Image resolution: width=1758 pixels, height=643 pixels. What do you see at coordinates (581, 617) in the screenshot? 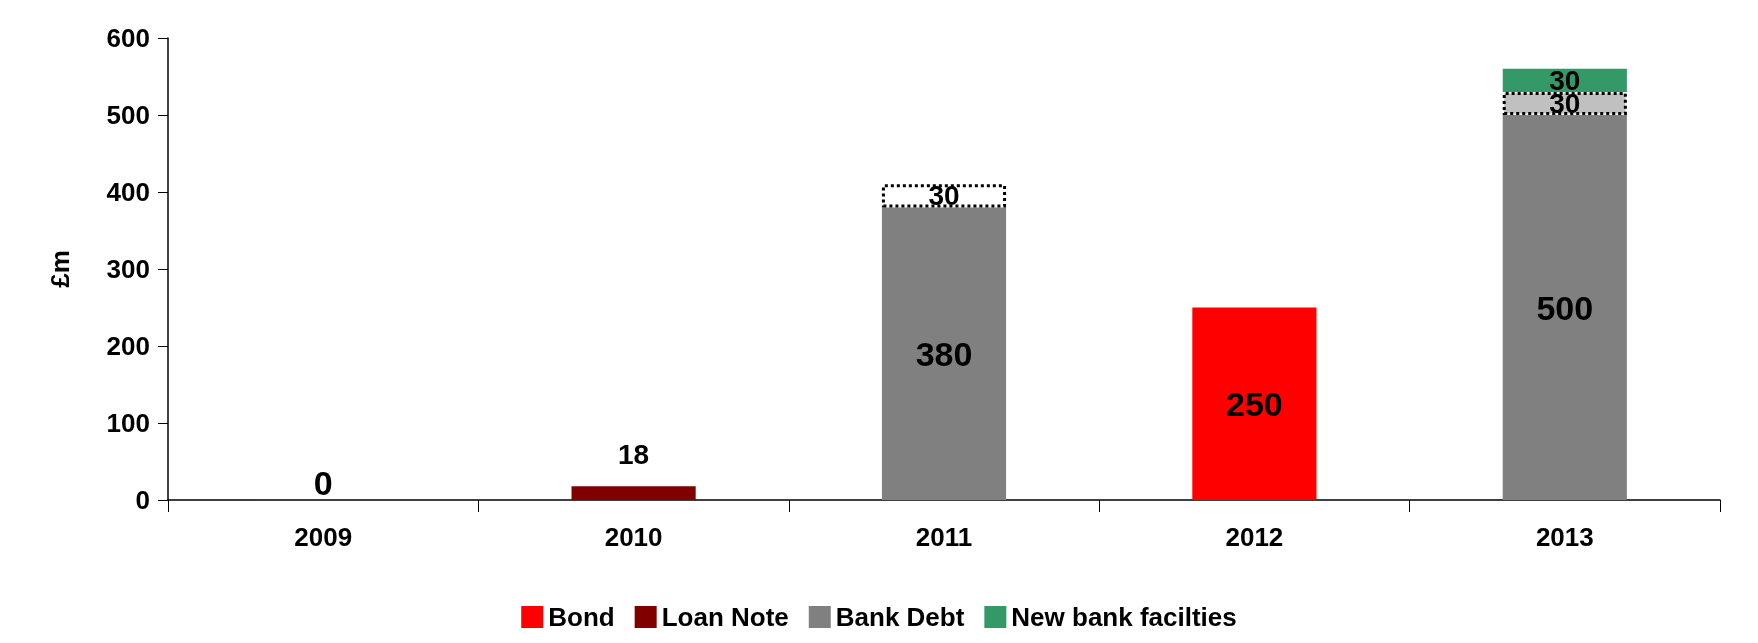
I see `legend-label: Bond` at bounding box center [581, 617].